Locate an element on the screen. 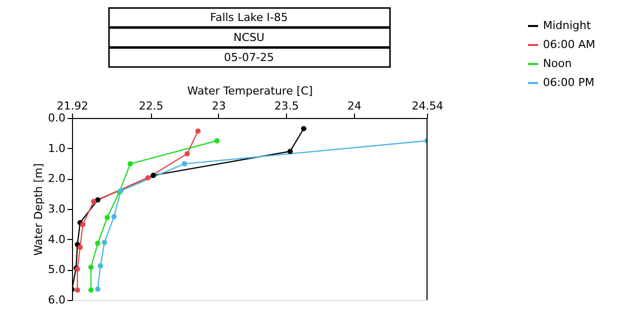 The height and width of the screenshot is (324, 620). x-tick-label: 23 is located at coordinates (219, 106).